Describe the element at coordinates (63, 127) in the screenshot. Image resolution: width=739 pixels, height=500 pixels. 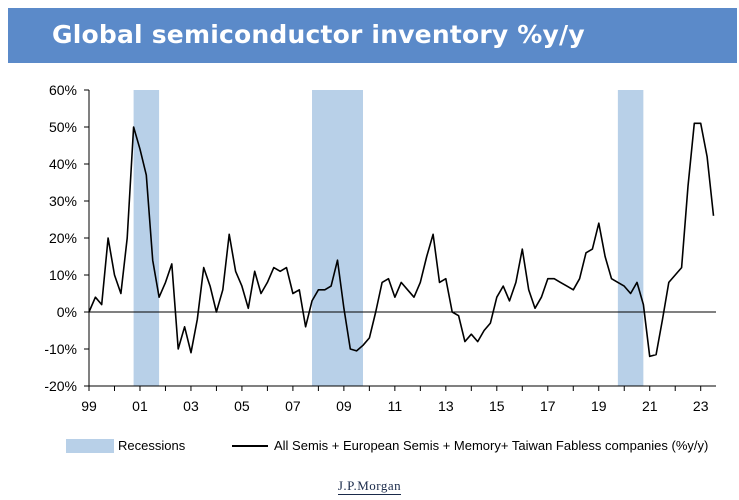
I see `y-tick-label: 50%` at that location.